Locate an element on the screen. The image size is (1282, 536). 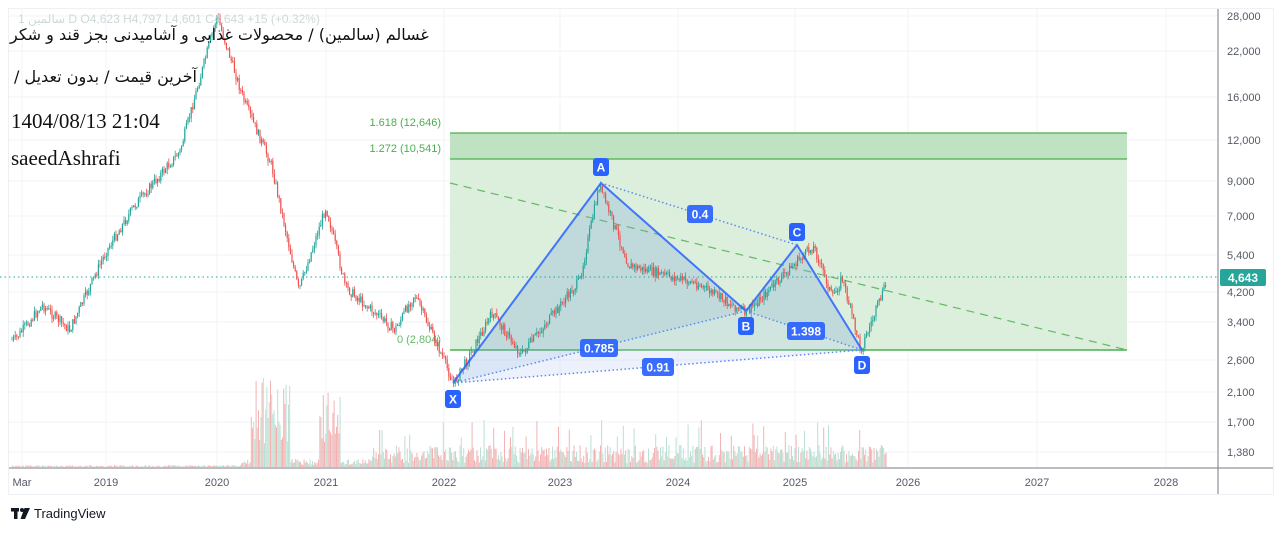
price-tick-label: 5,400 is located at coordinates (1241, 256).